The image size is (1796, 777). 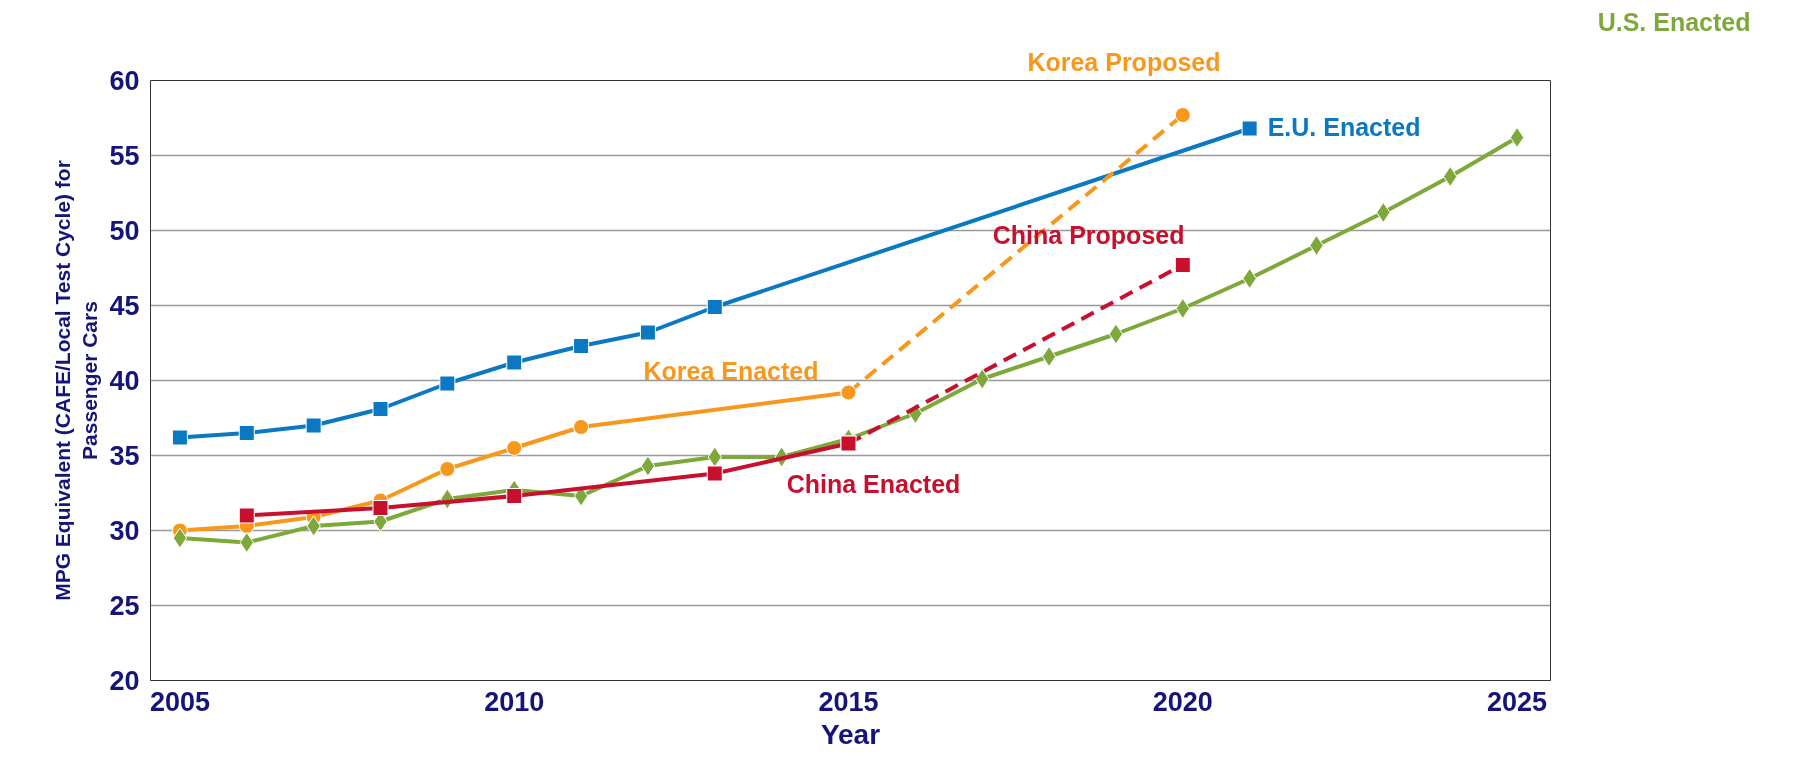 What do you see at coordinates (124, 606) in the screenshot?
I see `y-tick-label: 25` at bounding box center [124, 606].